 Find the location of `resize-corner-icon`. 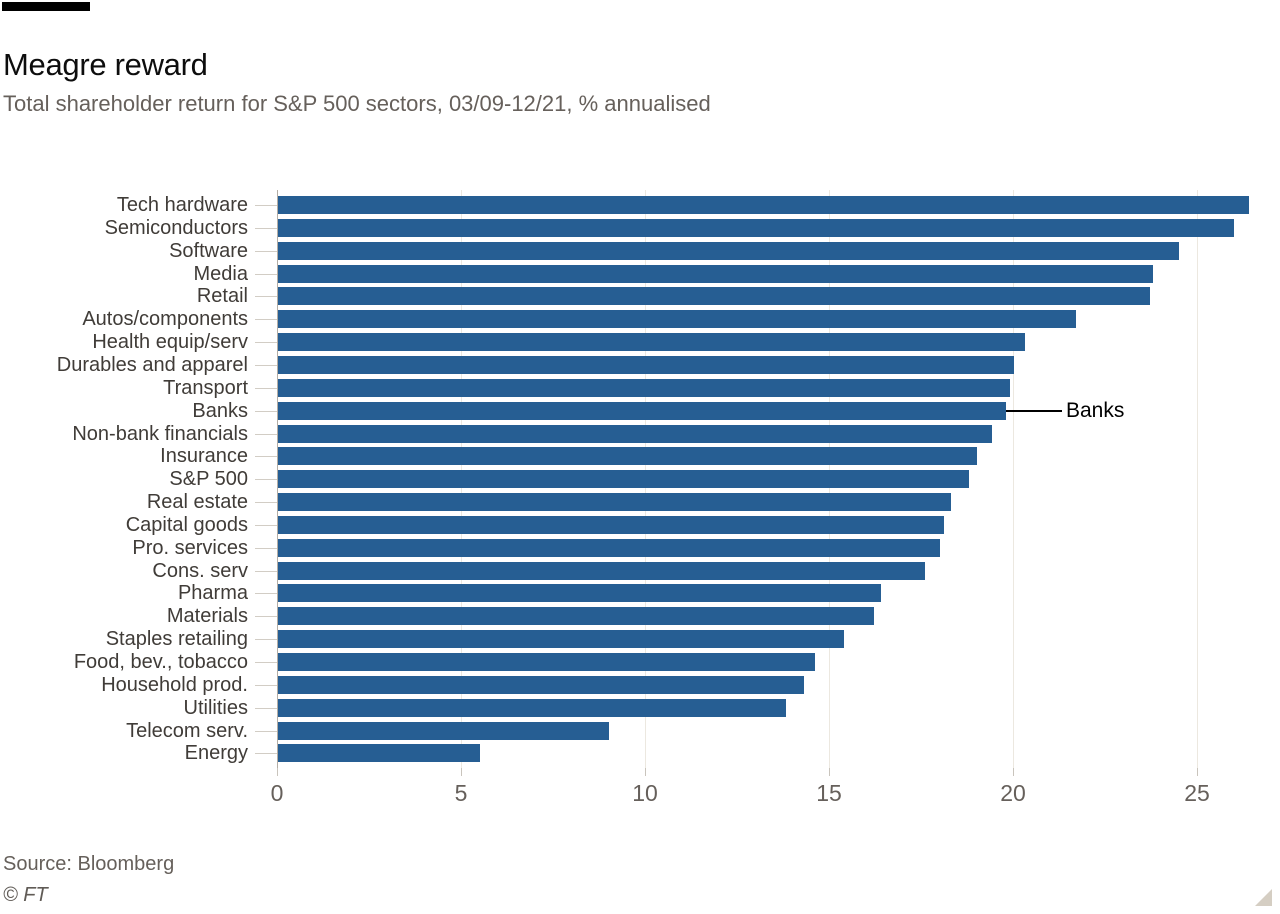

resize-corner-icon is located at coordinates (1263, 897).